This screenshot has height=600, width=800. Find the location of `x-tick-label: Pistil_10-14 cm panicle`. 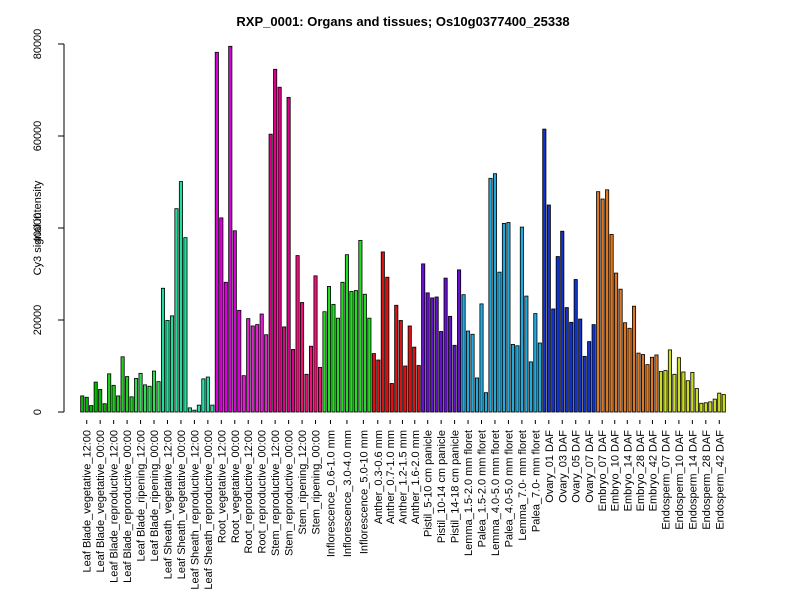

x-tick-label: Pistil_10-14 cm panicle is located at coordinates (442, 486).